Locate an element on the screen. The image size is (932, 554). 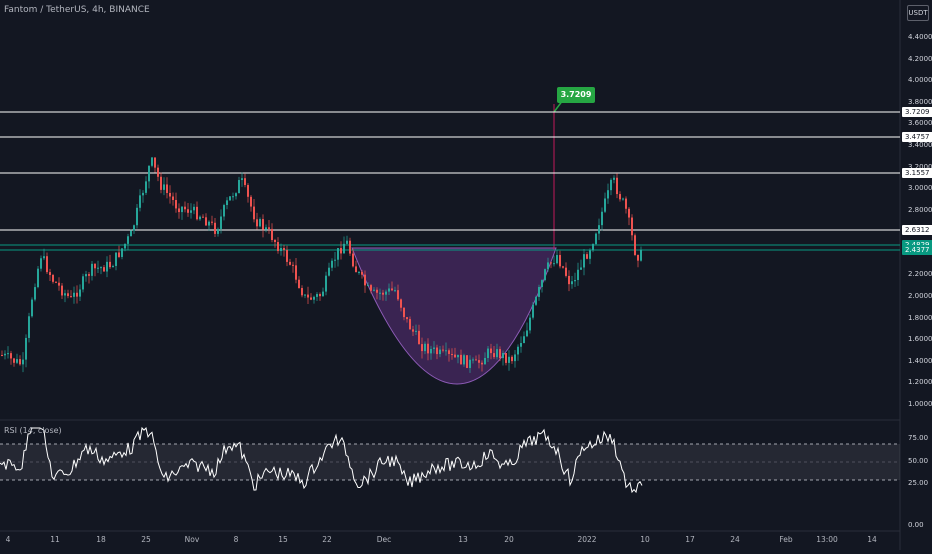
level-tag: 2.6312 is located at coordinates (917, 230).